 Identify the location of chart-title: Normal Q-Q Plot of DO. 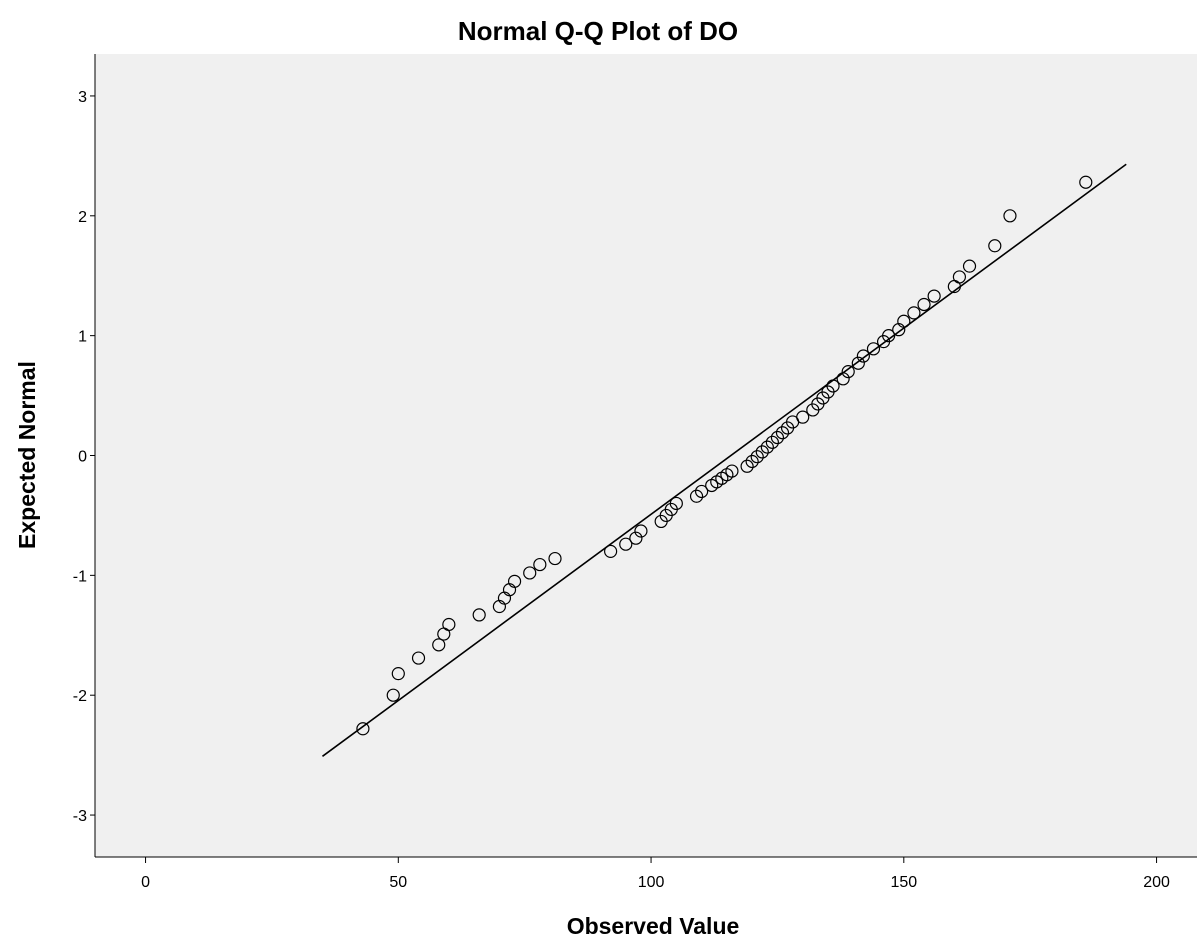
(598, 31).